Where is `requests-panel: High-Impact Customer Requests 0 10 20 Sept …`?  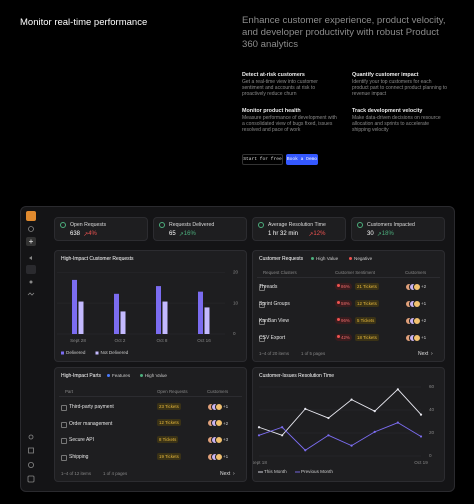
requests-panel: High-Impact Customer Requests 0 10 20 Sept … is located at coordinates (150, 306).